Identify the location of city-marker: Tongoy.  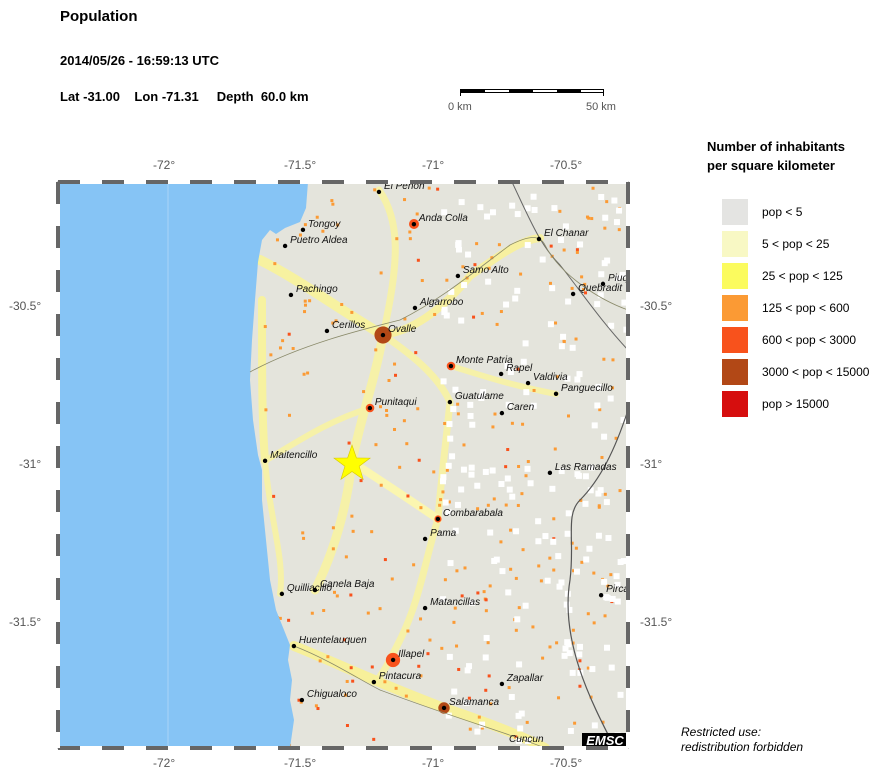
(321, 226).